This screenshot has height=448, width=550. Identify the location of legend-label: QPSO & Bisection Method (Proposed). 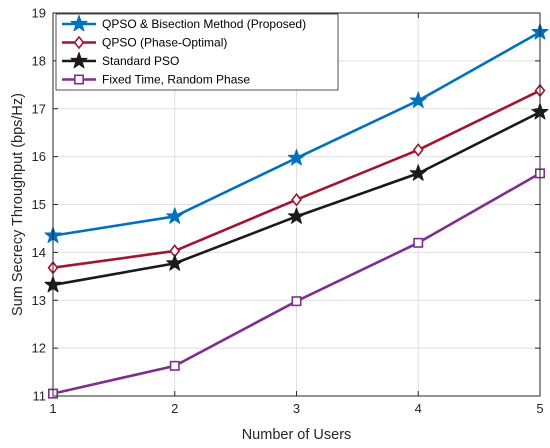
(204, 24).